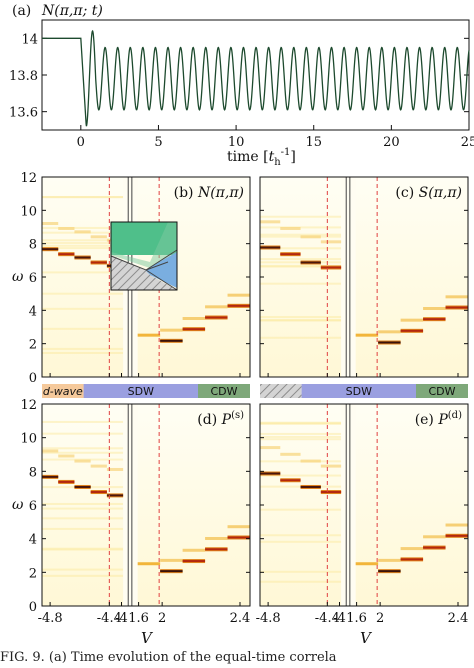  Describe the element at coordinates (28, 405) in the screenshot. I see `panel-d-ytick-label: 12` at that location.